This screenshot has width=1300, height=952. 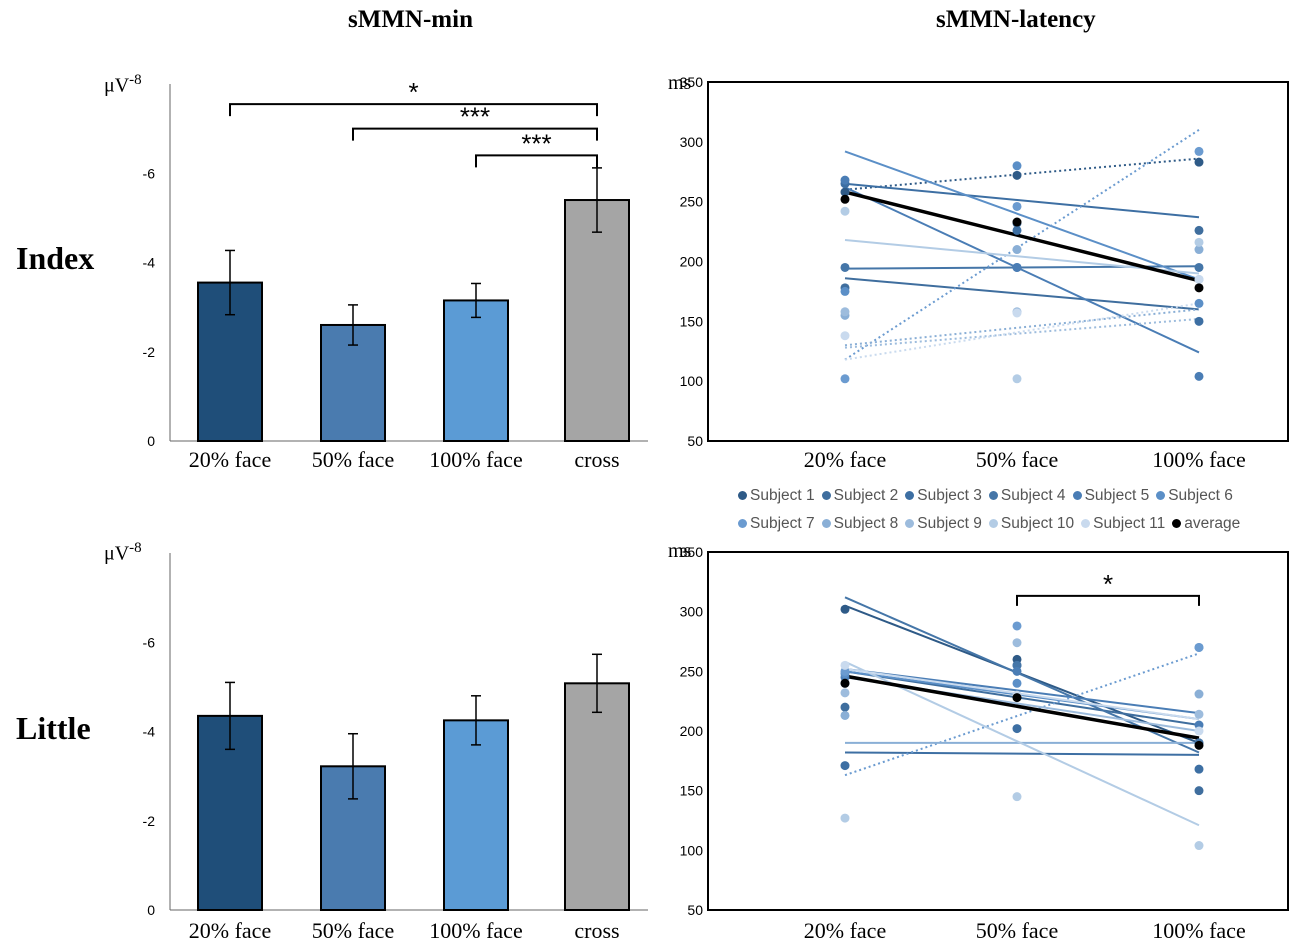 I want to click on y-tick-label: 150, so click(x=692, y=321).